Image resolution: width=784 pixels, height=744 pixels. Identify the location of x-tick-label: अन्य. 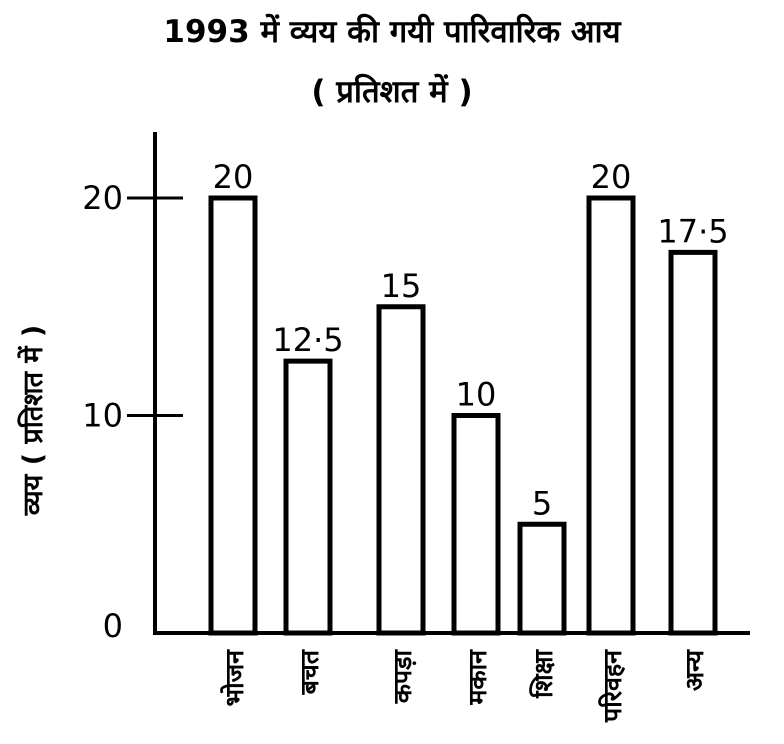
(694, 670).